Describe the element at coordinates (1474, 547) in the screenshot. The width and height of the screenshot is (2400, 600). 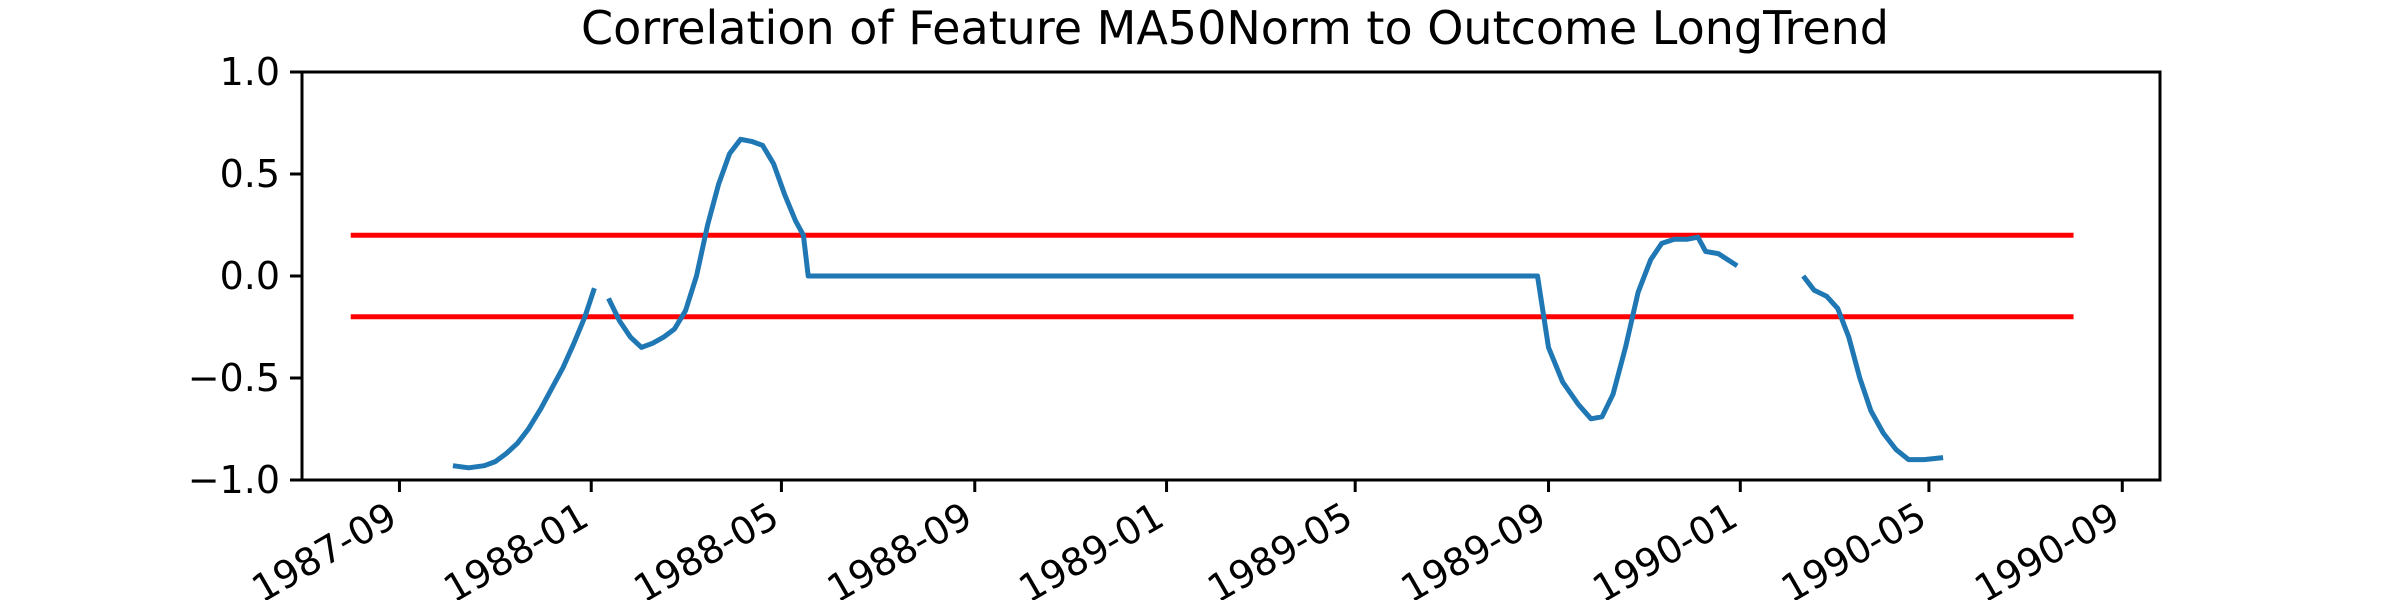
I see `x-tick-label: 1989-09` at that location.